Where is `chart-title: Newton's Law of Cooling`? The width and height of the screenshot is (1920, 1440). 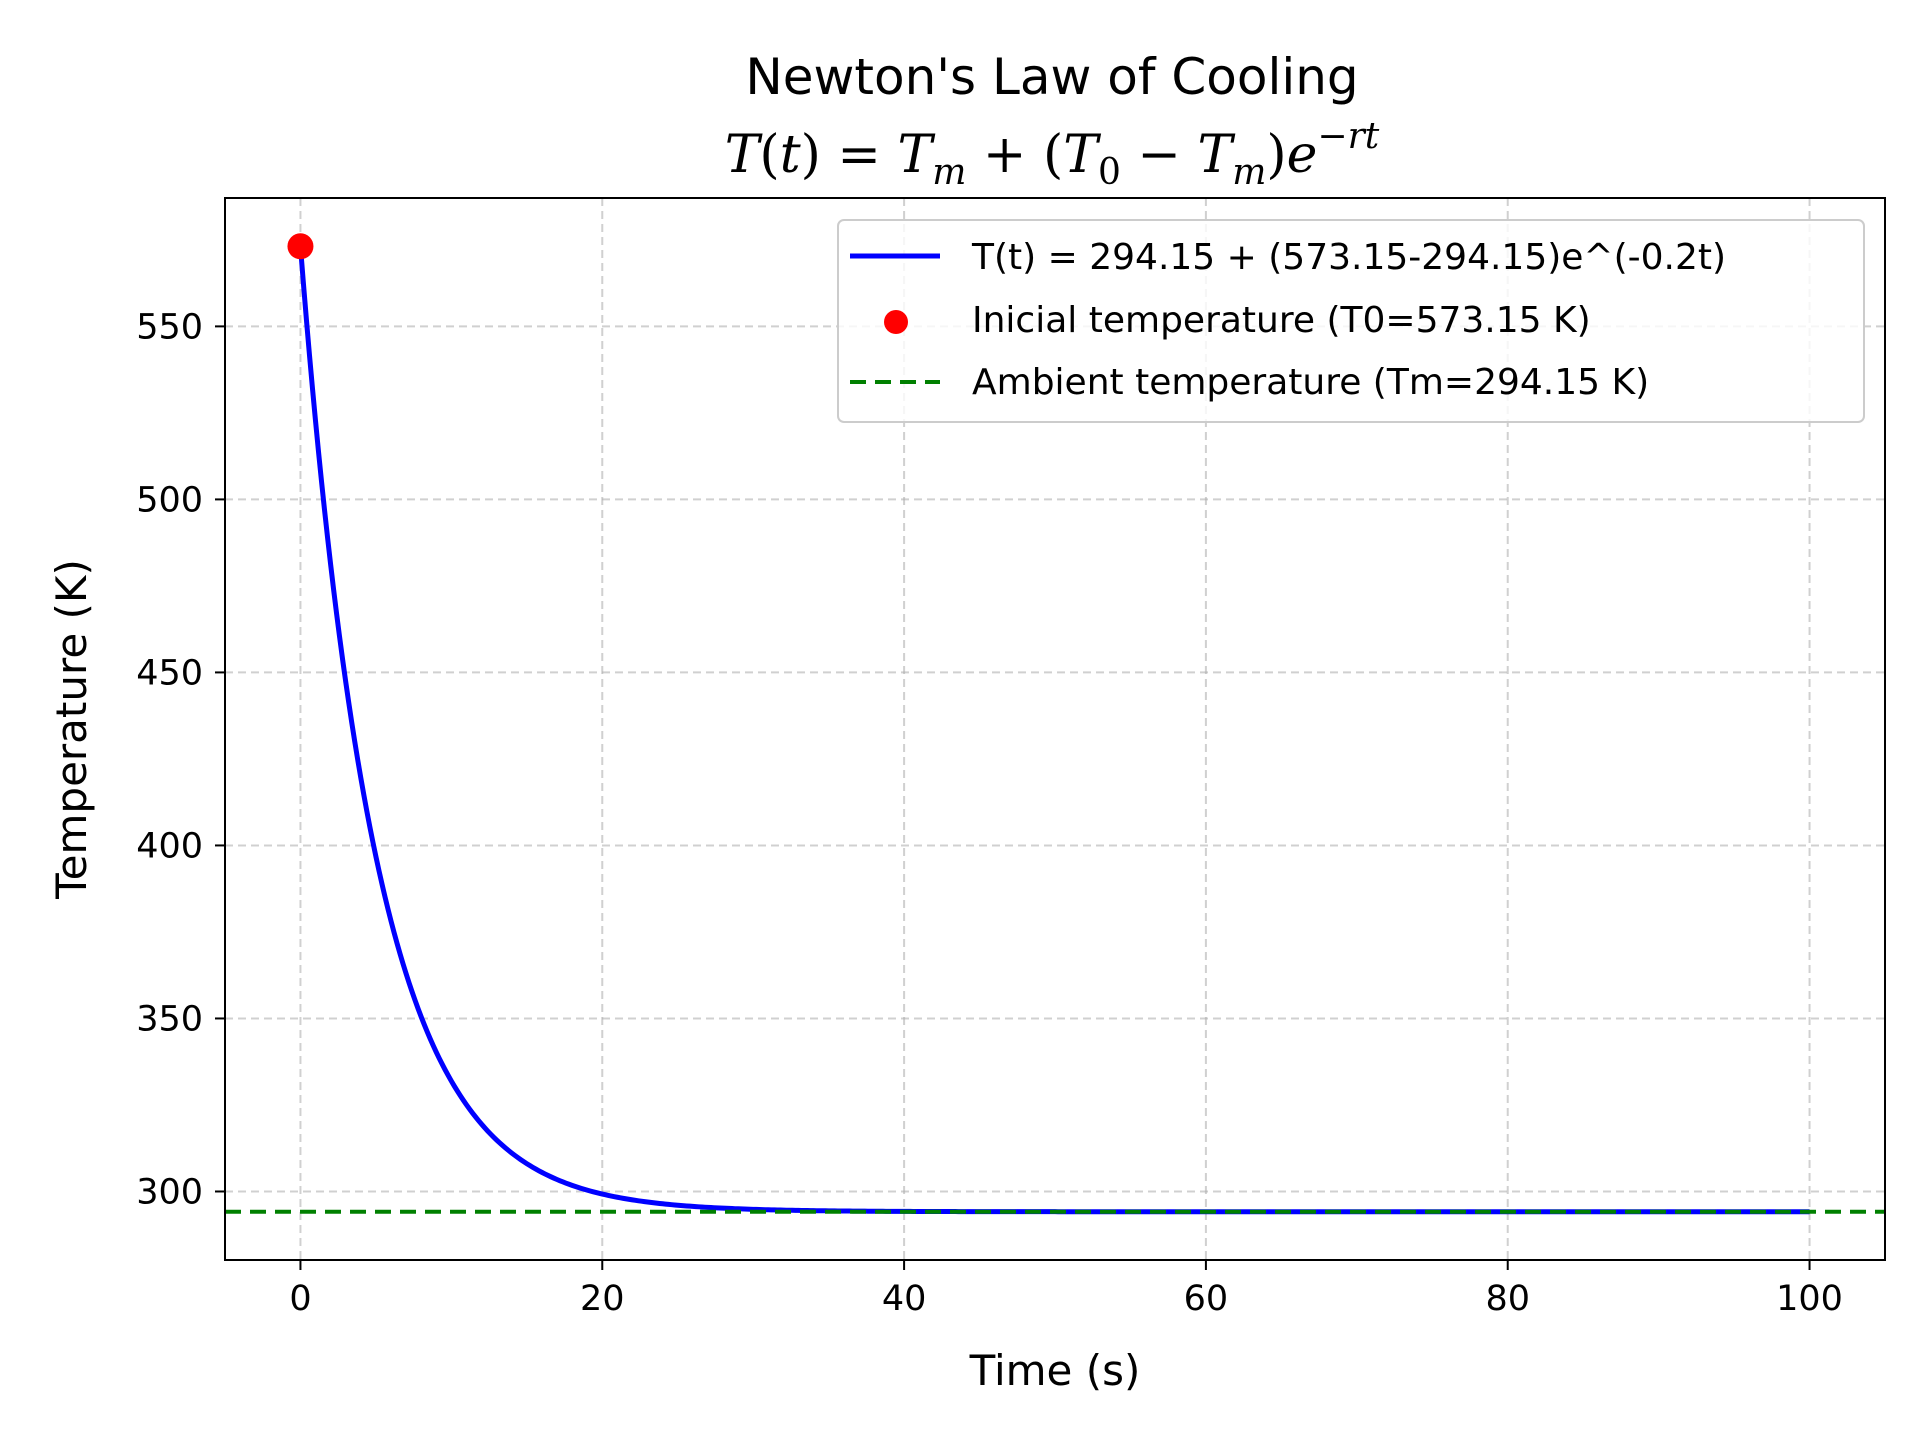 chart-title: Newton's Law of Cooling is located at coordinates (1051, 77).